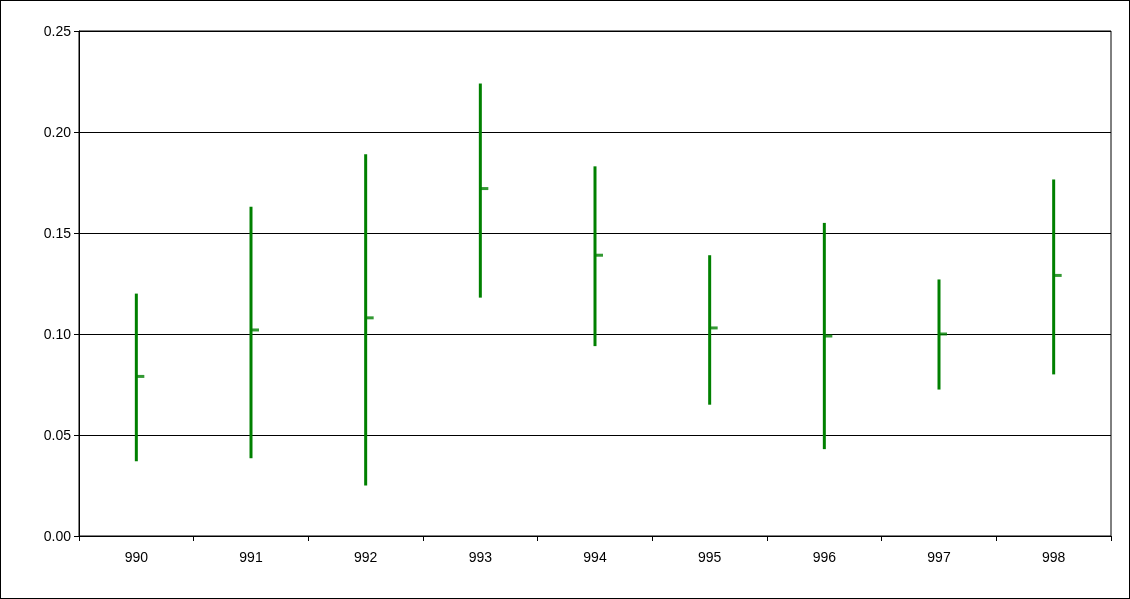 The height and width of the screenshot is (599, 1130). Describe the element at coordinates (57, 132) in the screenshot. I see `y-tick-label: 0.20` at that location.